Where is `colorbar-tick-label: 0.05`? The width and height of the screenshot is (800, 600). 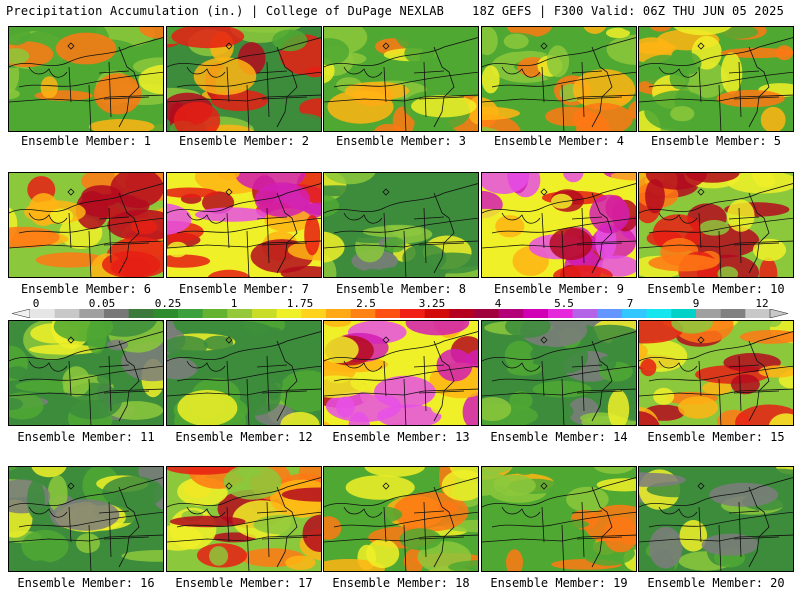
colorbar-tick-label: 0.05 is located at coordinates (102, 303).